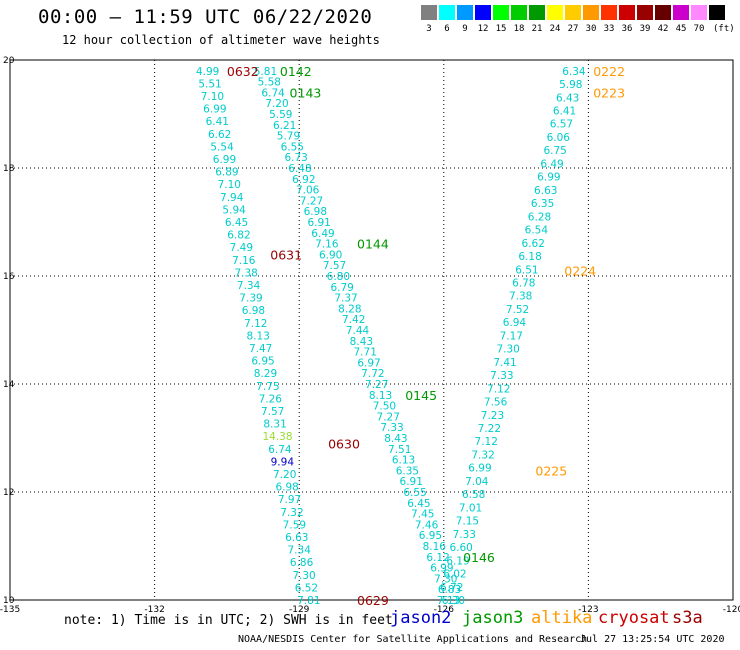 The width and height of the screenshot is (740, 650). Describe the element at coordinates (501, 376) in the screenshot. I see `wave-height-value: 7.33` at that location.